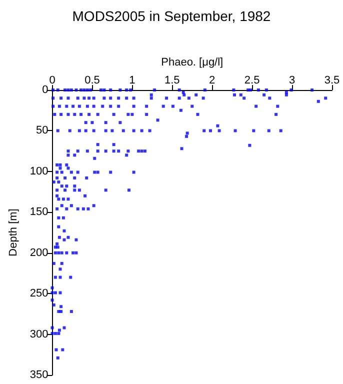  Describe the element at coordinates (39, 171) in the screenshot. I see `y-tick-label: 100` at that location.